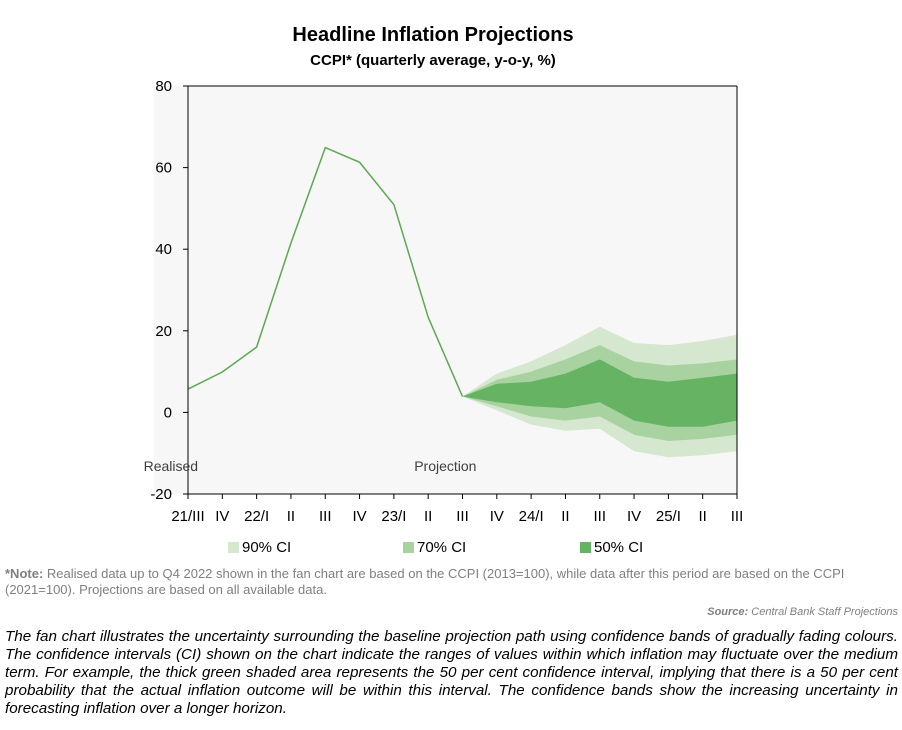 The height and width of the screenshot is (730, 902). I want to click on projection-label: Projection, so click(445, 466).